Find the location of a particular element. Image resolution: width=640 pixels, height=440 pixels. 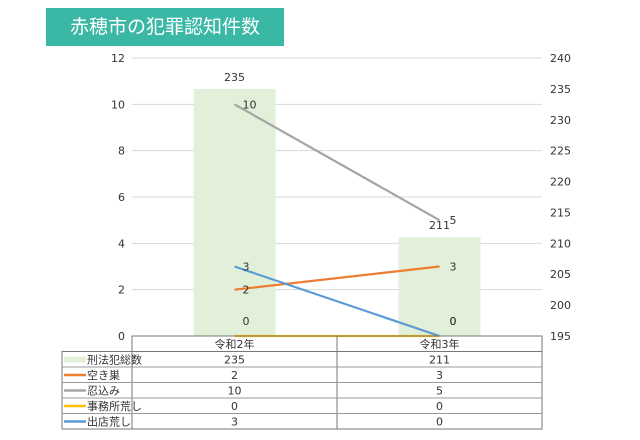

right-tick-label: 210 is located at coordinates (560, 243).